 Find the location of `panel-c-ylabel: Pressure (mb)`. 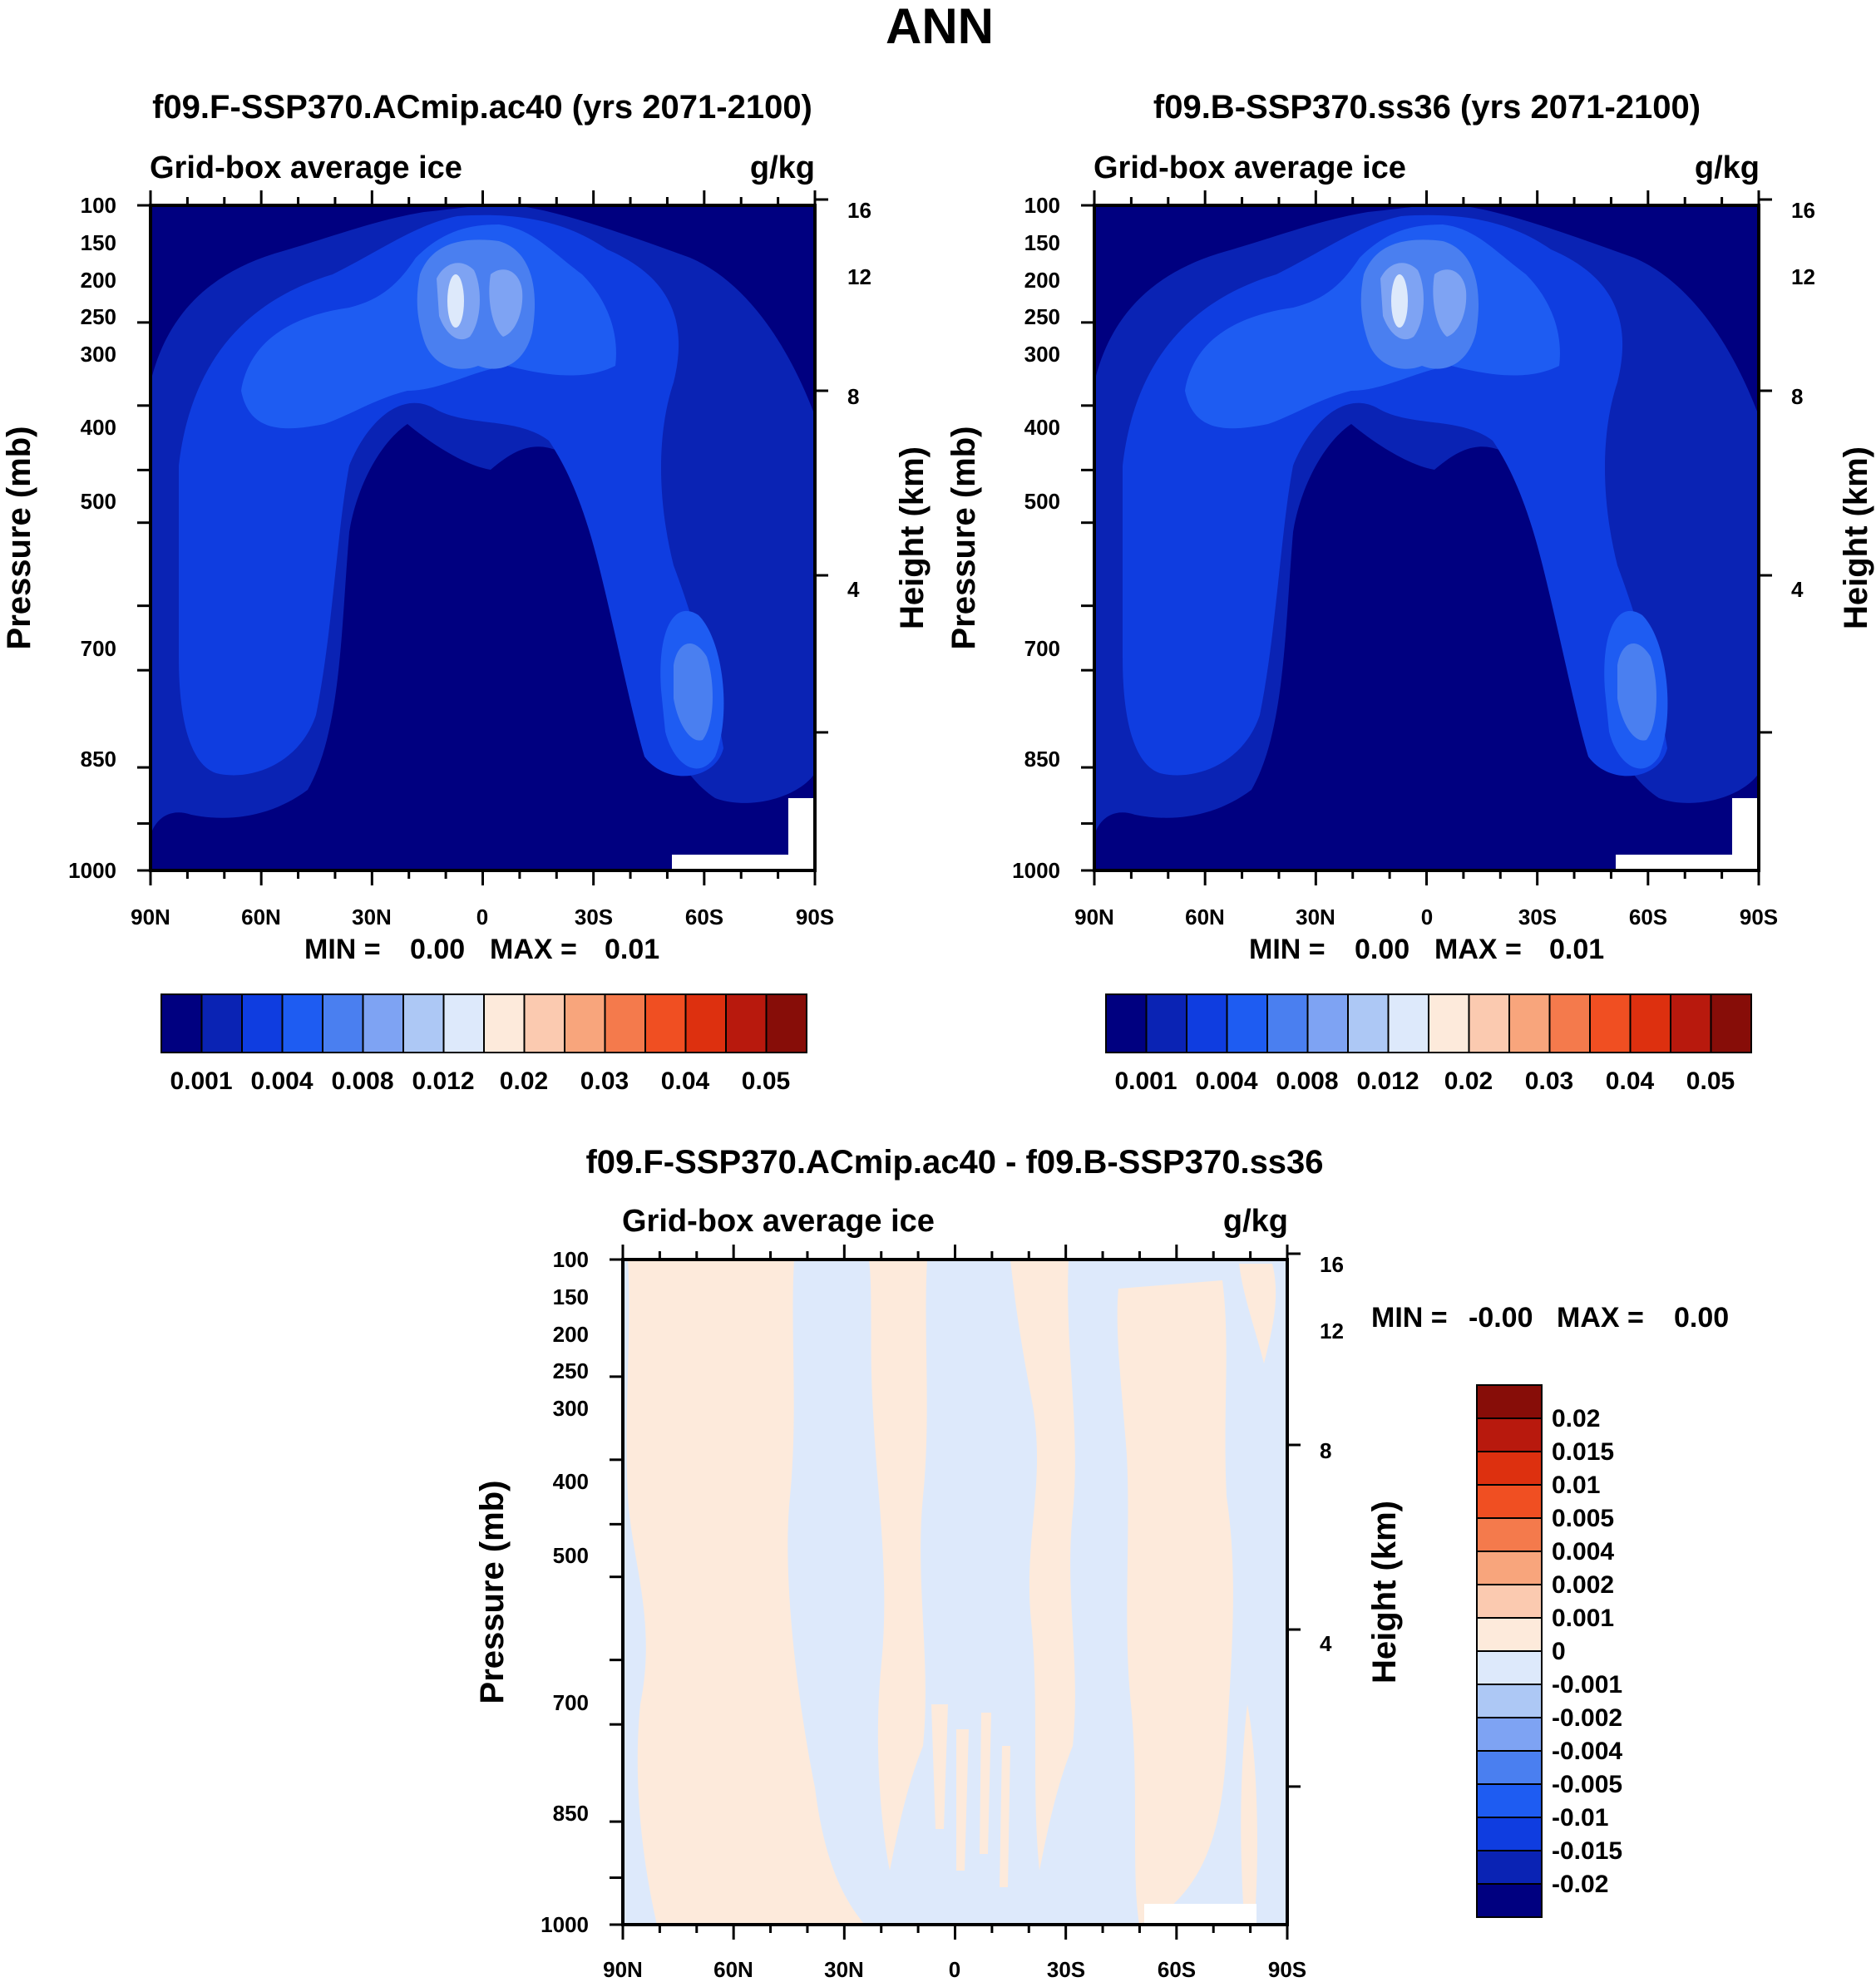

panel-c-ylabel: Pressure (mb) is located at coordinates (493, 1592).